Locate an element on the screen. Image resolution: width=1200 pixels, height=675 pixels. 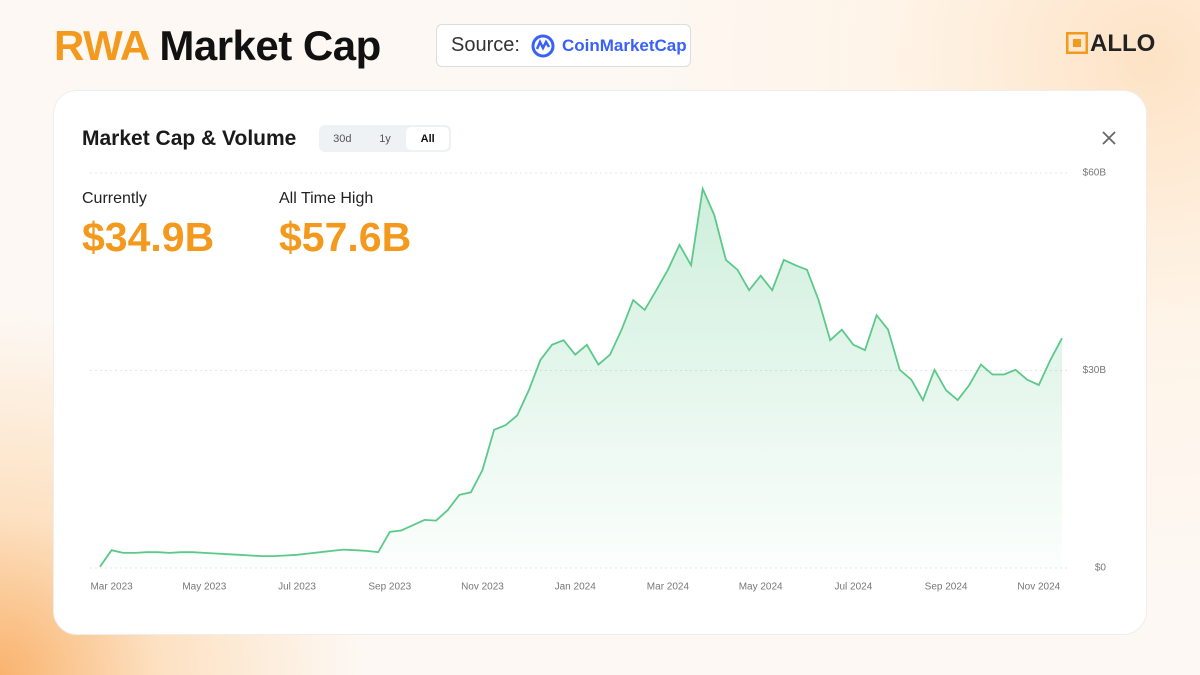
title-accent: RWA is located at coordinates (101, 45).